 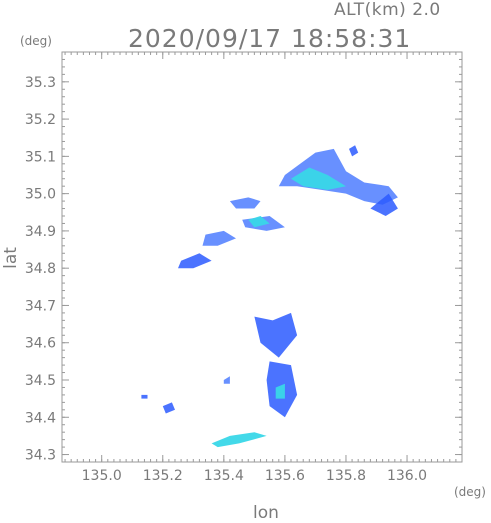 I want to click on echo-region-mid-band-core, so click(x=259, y=222).